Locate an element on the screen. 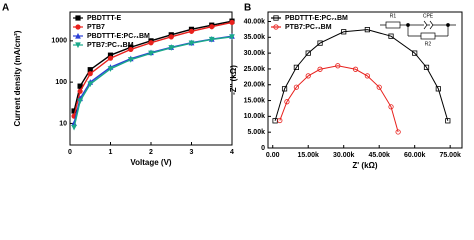 This screenshot has height=240, width=474. circuit-label: R1 is located at coordinates (393, 16).